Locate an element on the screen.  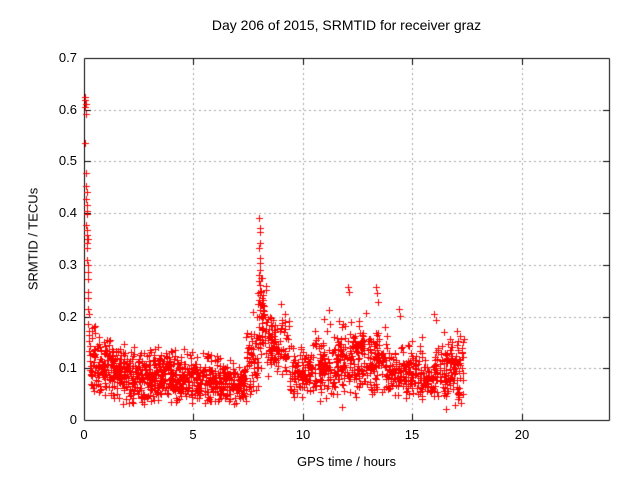
x-axis-label: GPS time / hours is located at coordinates (346, 461).